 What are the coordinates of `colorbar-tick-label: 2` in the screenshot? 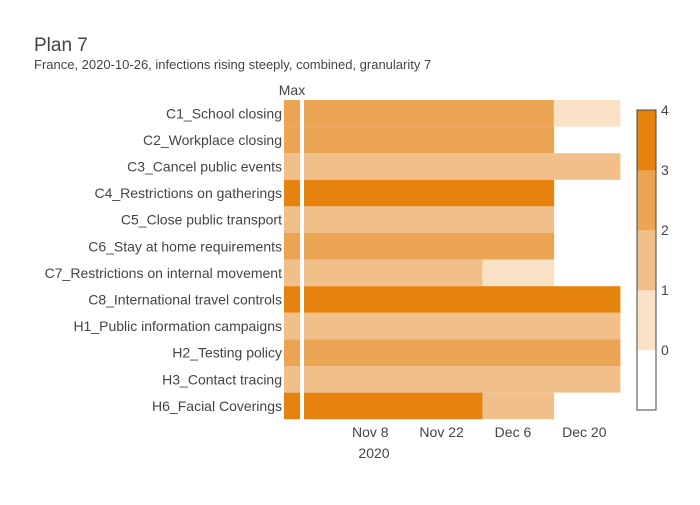 It's located at (665, 230).